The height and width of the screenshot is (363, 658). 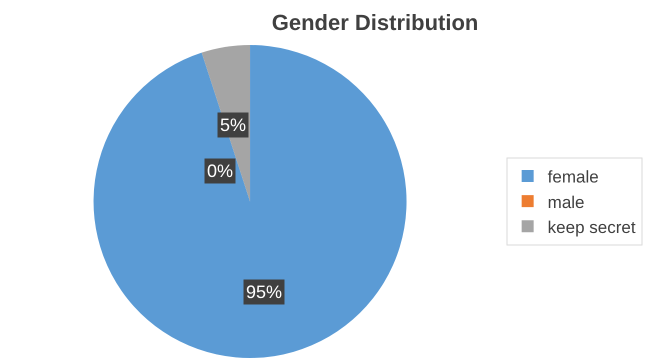 I want to click on data-label: 5%, so click(x=233, y=125).